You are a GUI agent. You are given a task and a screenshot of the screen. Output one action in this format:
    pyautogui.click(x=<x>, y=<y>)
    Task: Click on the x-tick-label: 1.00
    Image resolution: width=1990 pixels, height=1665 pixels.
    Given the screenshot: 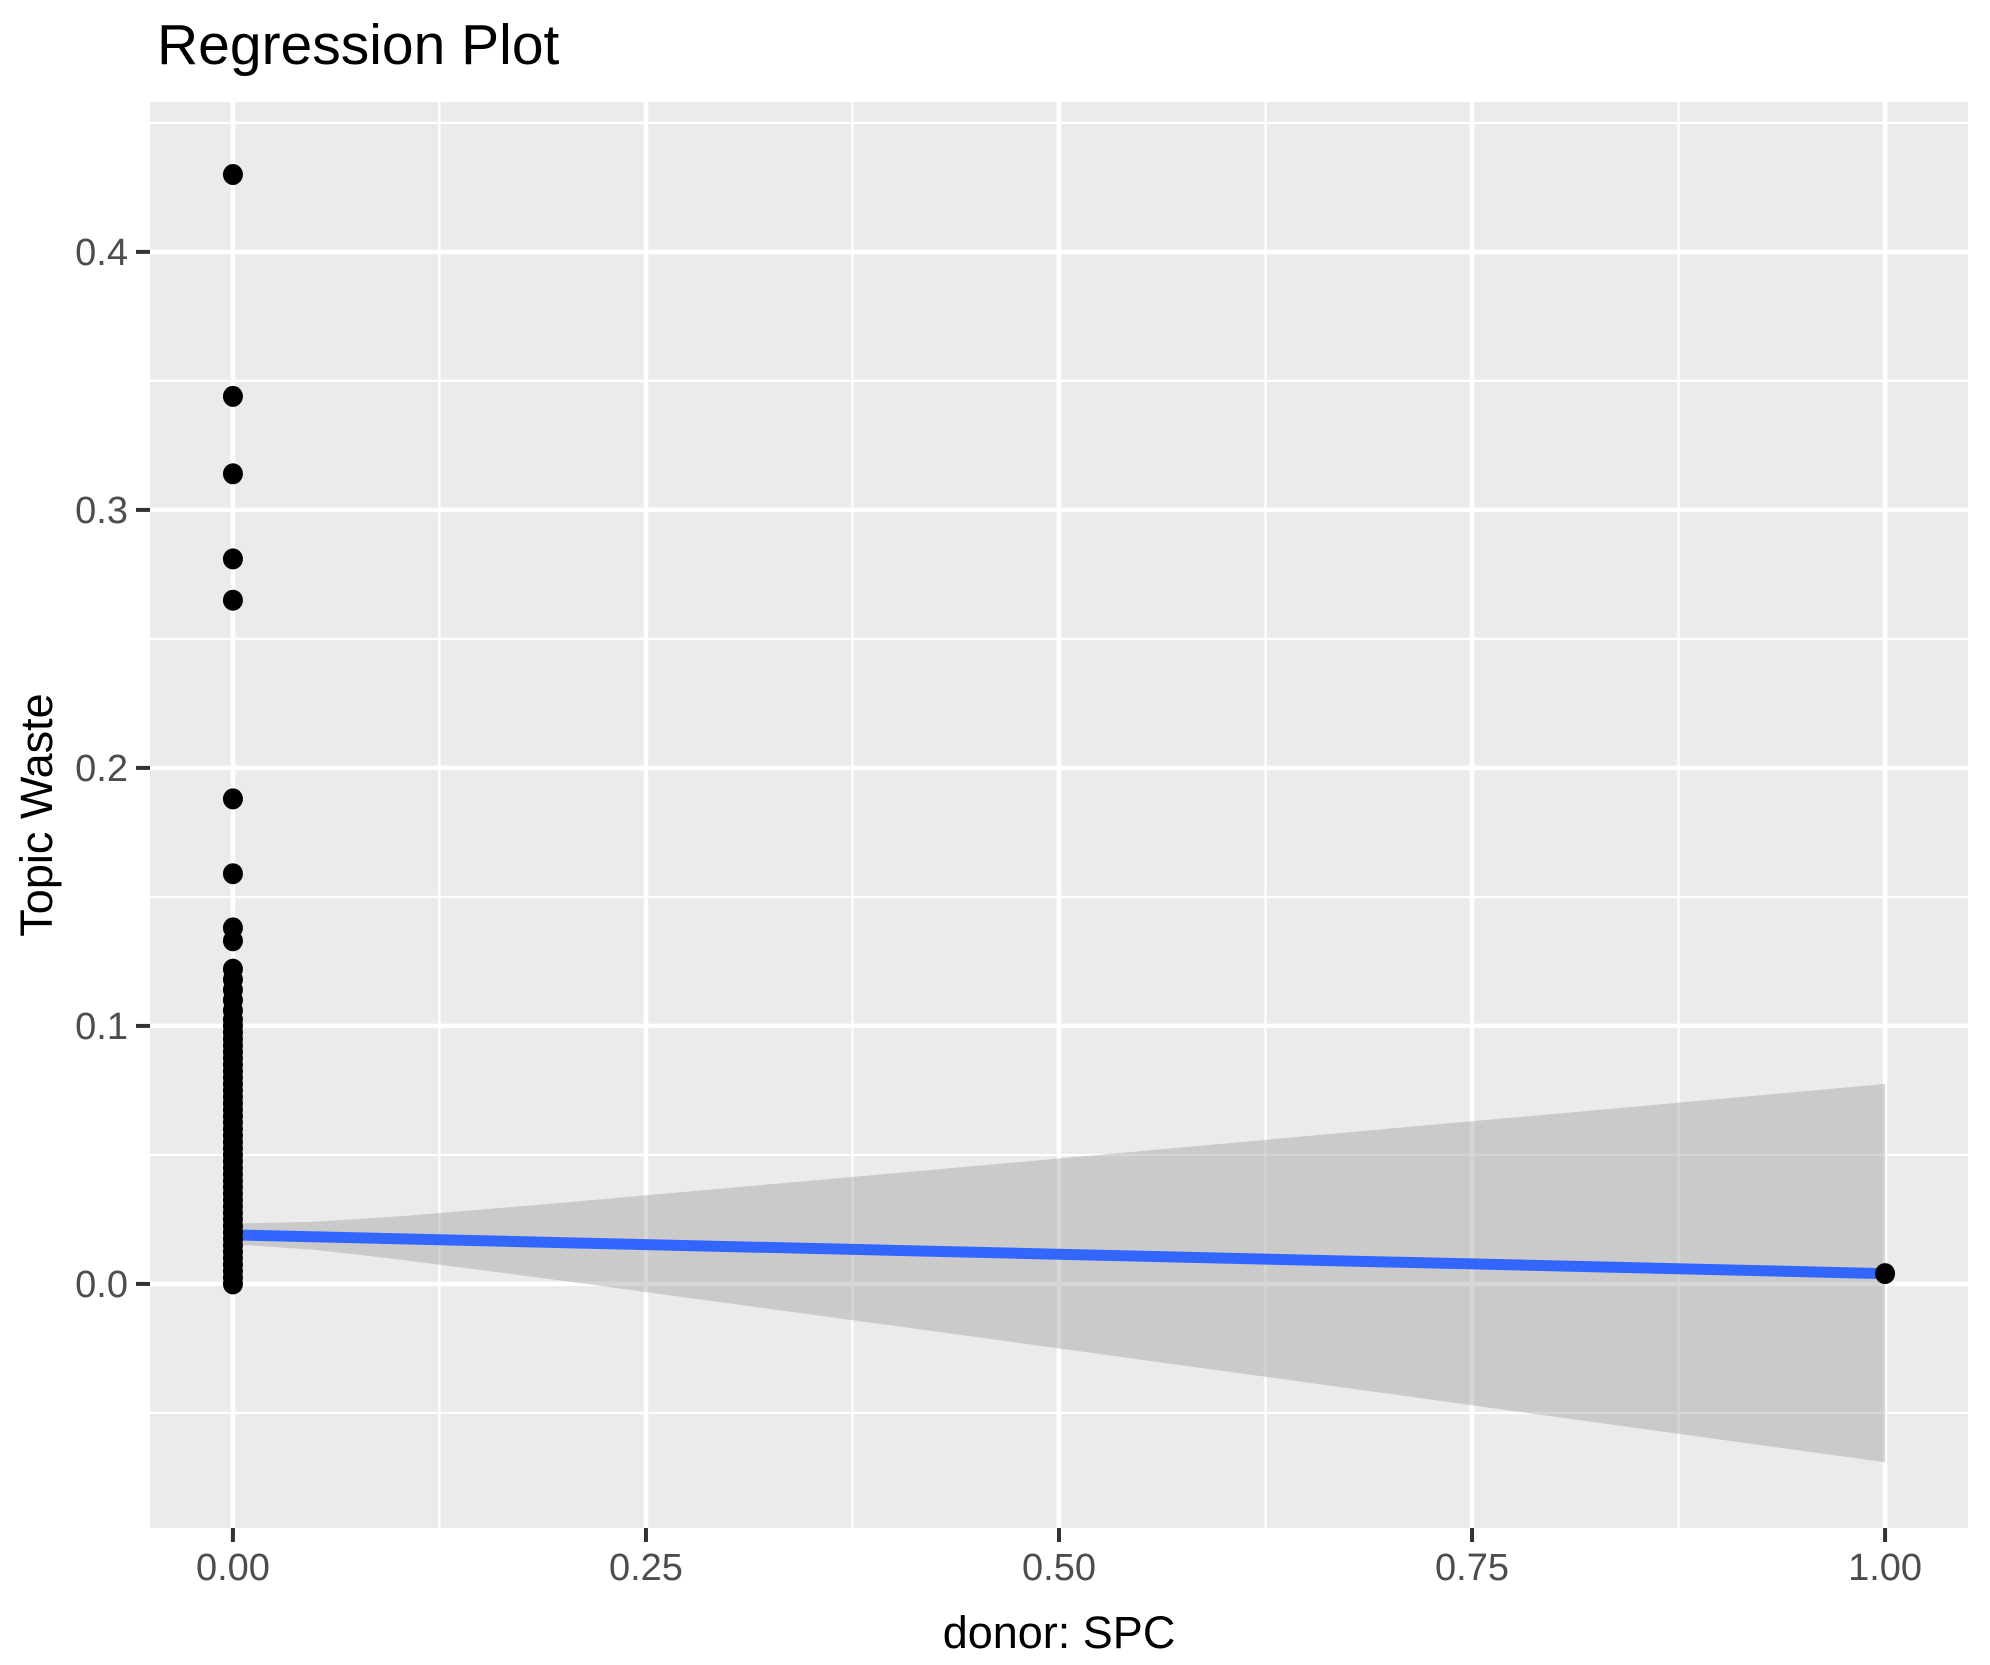 What is the action you would take?
    pyautogui.click(x=1885, y=1568)
    